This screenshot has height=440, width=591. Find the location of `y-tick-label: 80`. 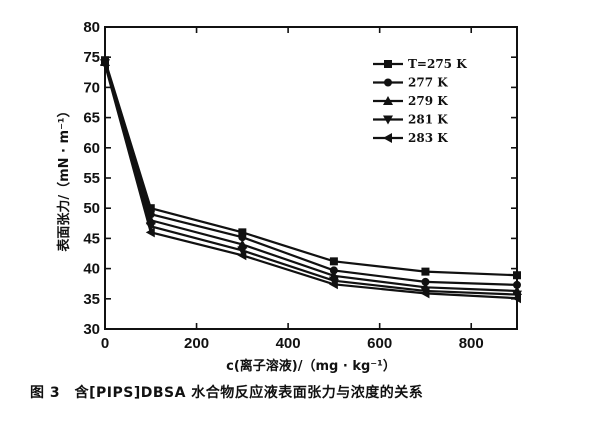

y-tick-label: 80 is located at coordinates (91, 27).